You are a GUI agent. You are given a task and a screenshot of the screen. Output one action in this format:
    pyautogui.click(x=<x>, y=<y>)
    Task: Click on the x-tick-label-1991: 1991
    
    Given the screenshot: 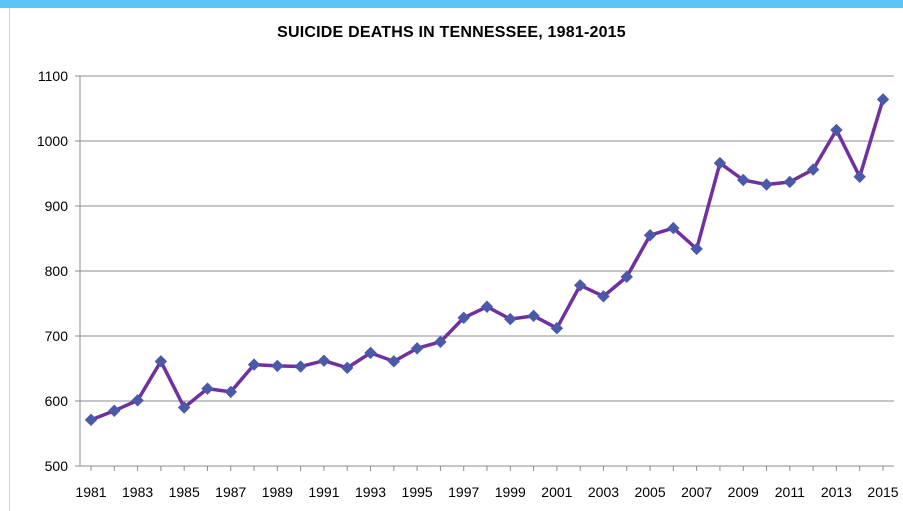 What is the action you would take?
    pyautogui.click(x=323, y=492)
    